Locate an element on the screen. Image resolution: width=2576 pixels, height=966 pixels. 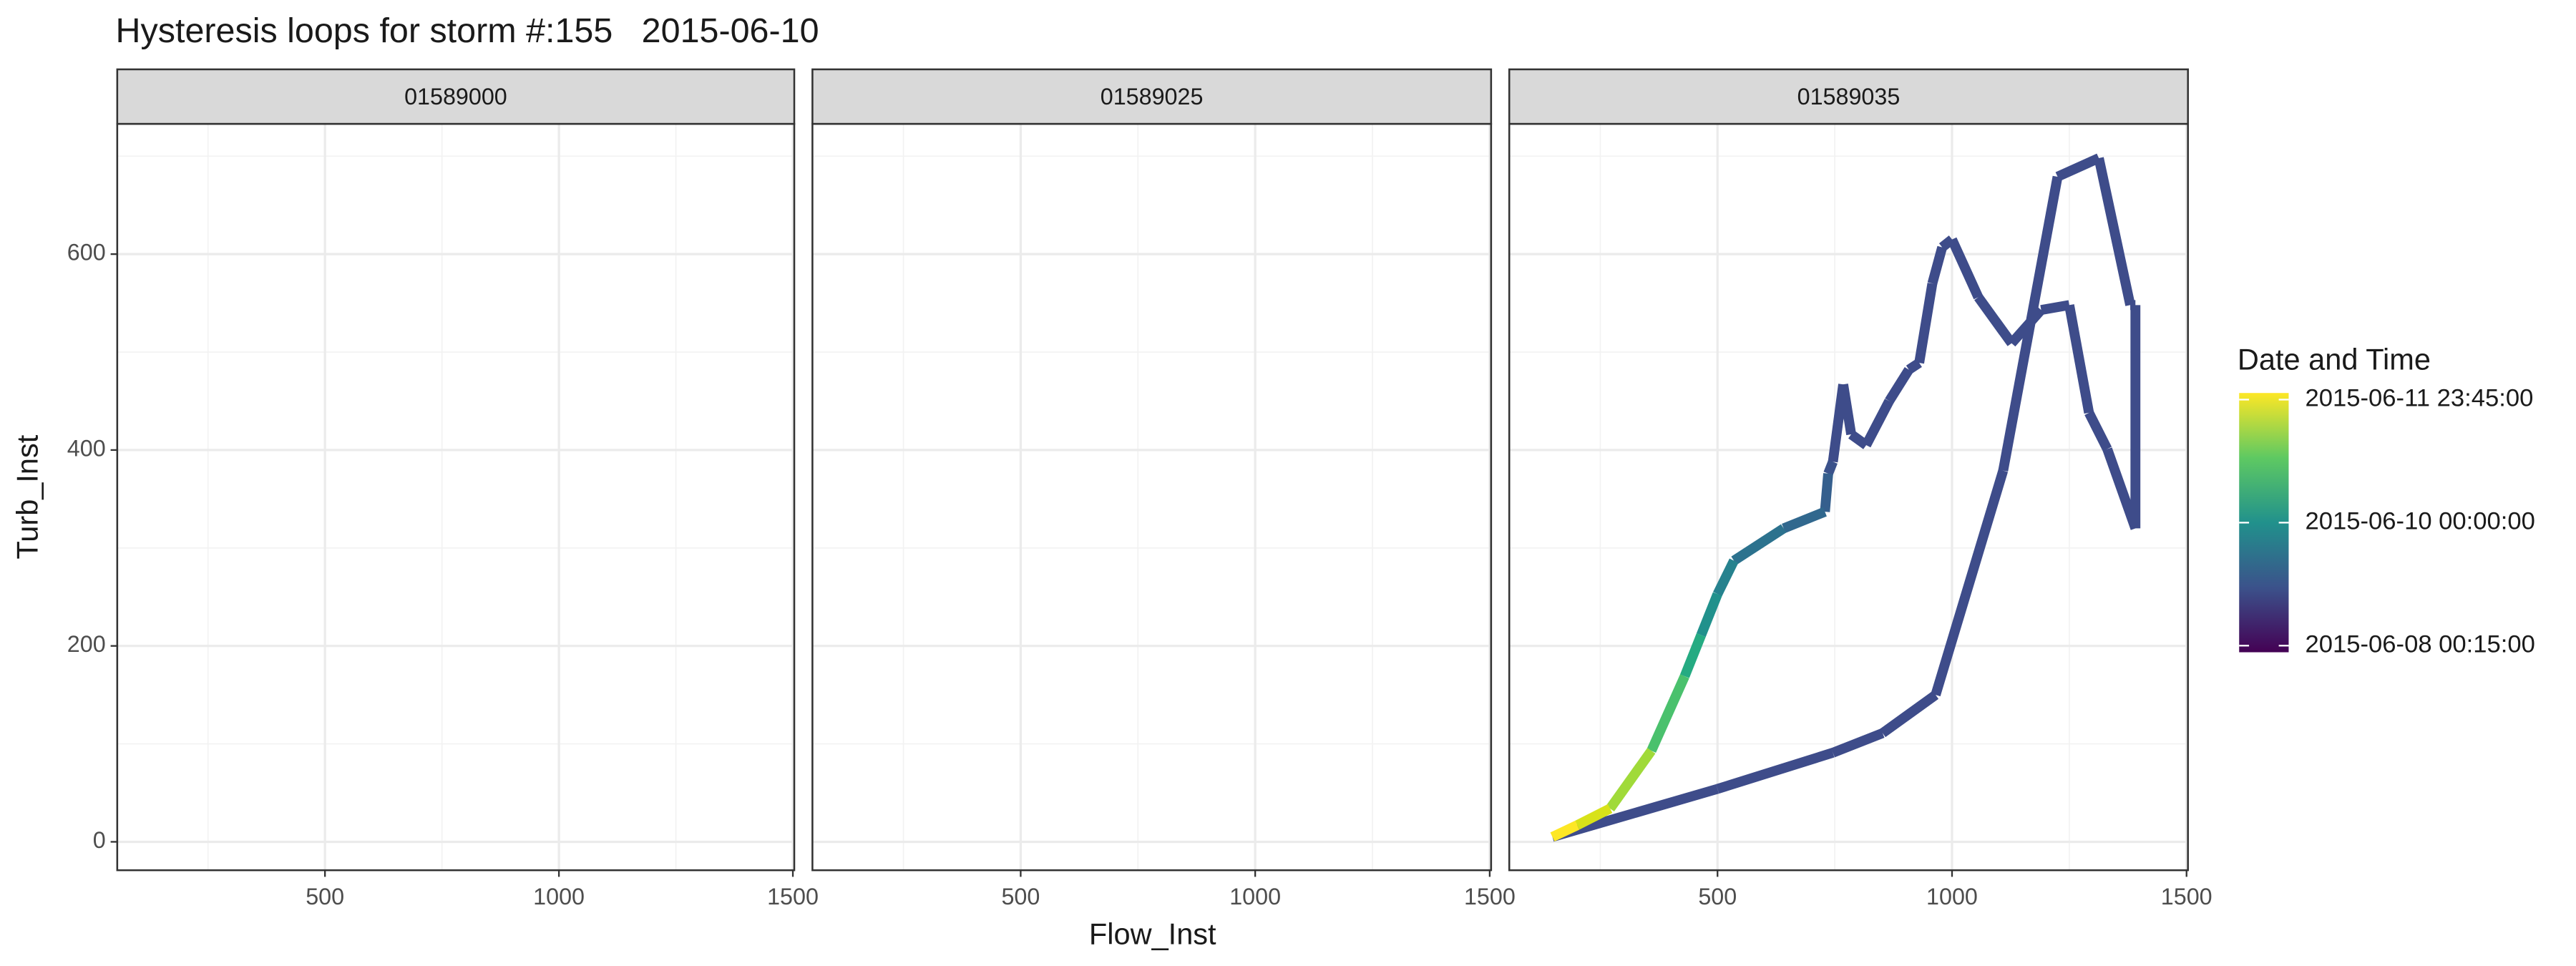
y-axis-title: Turb_Inst is located at coordinates (27, 496).